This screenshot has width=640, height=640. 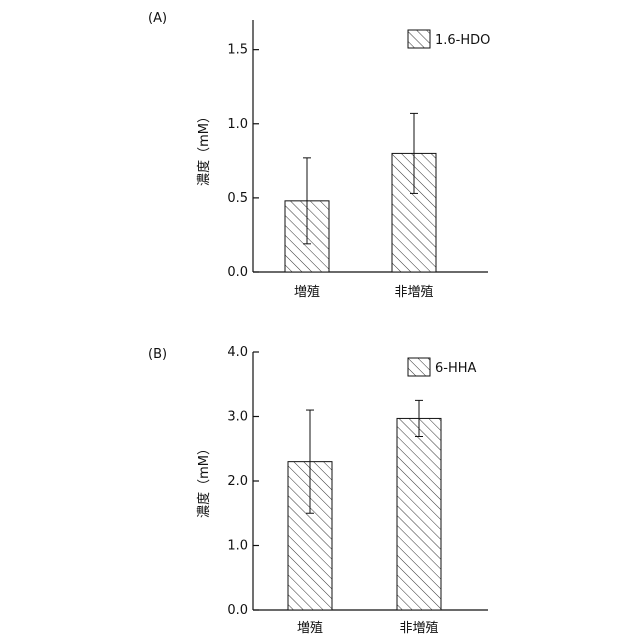 What do you see at coordinates (243, 161) in the screenshot?
I see `panel-a-y-ticks: 0.0 0.5 1.0 1.5` at bounding box center [243, 161].